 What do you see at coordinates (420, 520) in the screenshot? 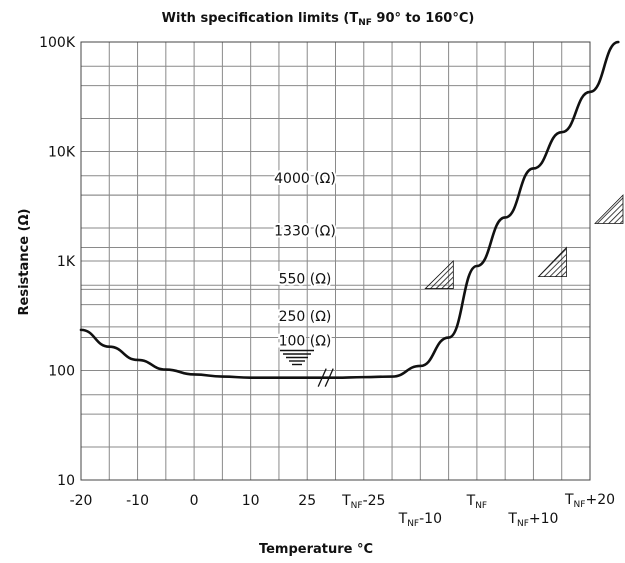
I see `x-tick-label: TNF-10` at bounding box center [420, 520].